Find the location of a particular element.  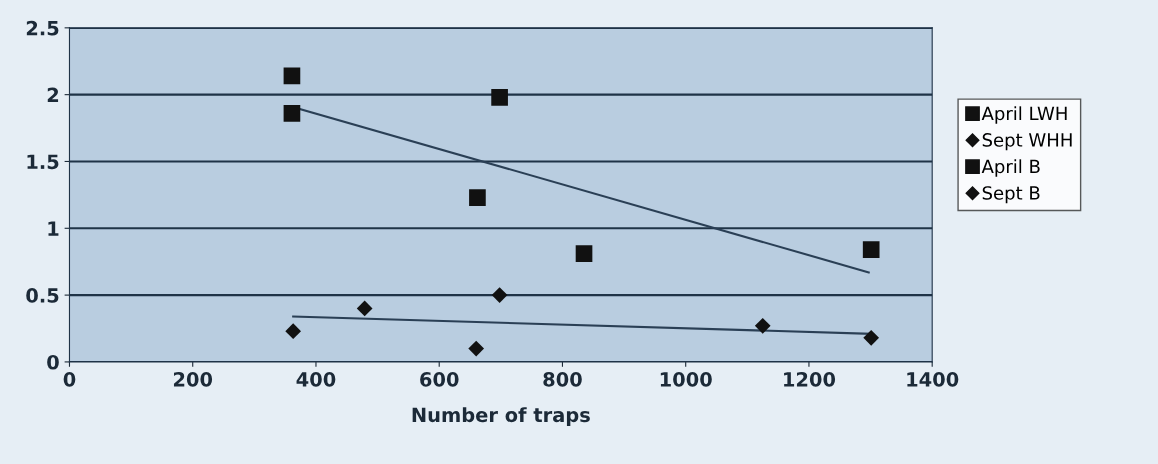

x-tick-label: 800 is located at coordinates (562, 379).